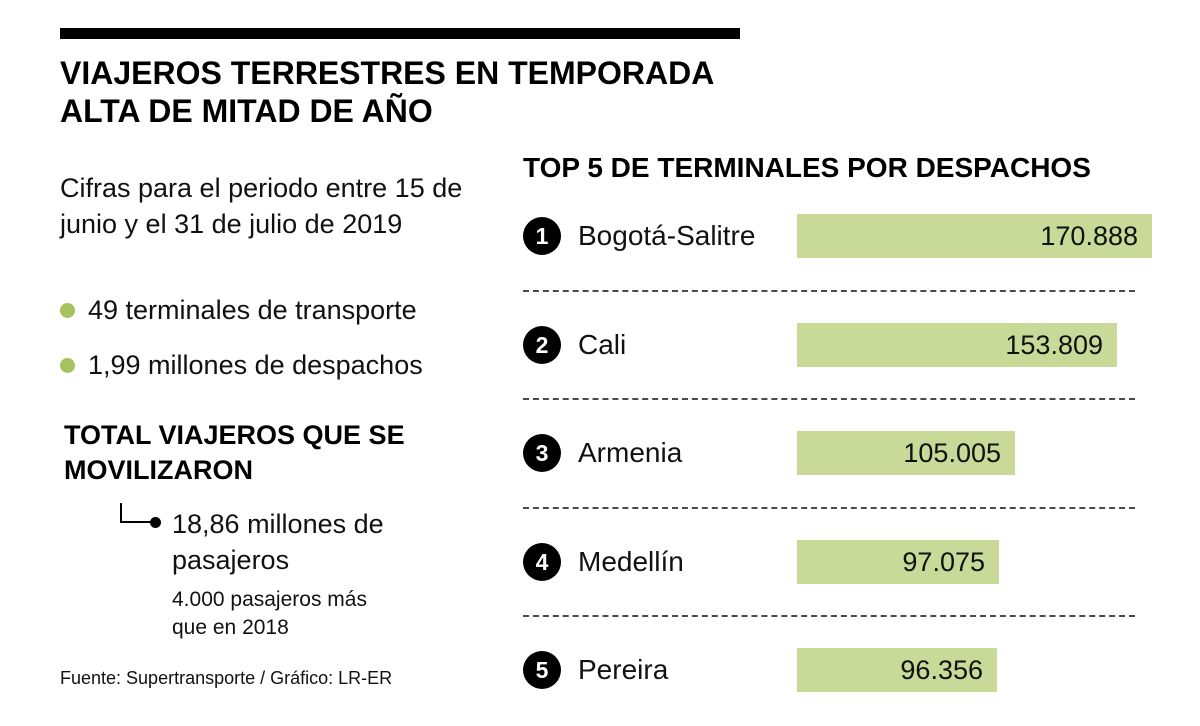  Describe the element at coordinates (602, 344) in the screenshot. I see `terminal-name: Cali` at that location.